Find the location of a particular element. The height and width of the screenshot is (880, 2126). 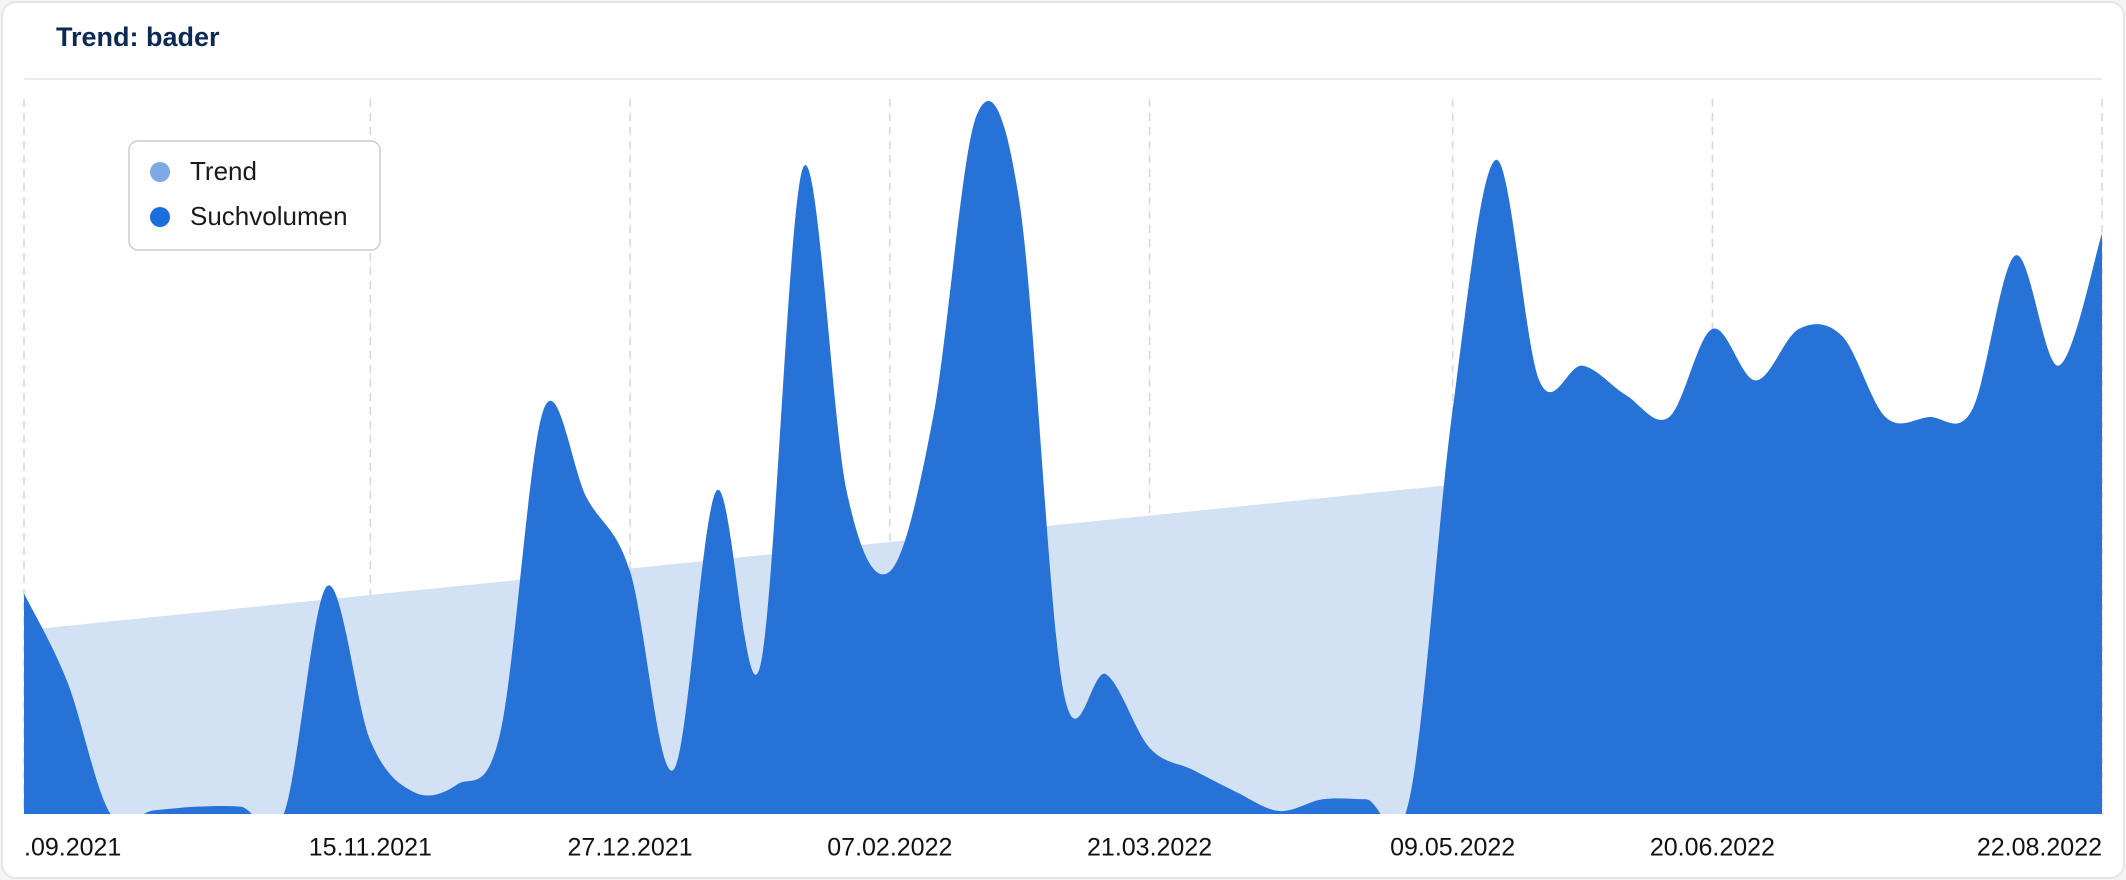

x-tick-label: 22.08.2022 is located at coordinates (2039, 848).